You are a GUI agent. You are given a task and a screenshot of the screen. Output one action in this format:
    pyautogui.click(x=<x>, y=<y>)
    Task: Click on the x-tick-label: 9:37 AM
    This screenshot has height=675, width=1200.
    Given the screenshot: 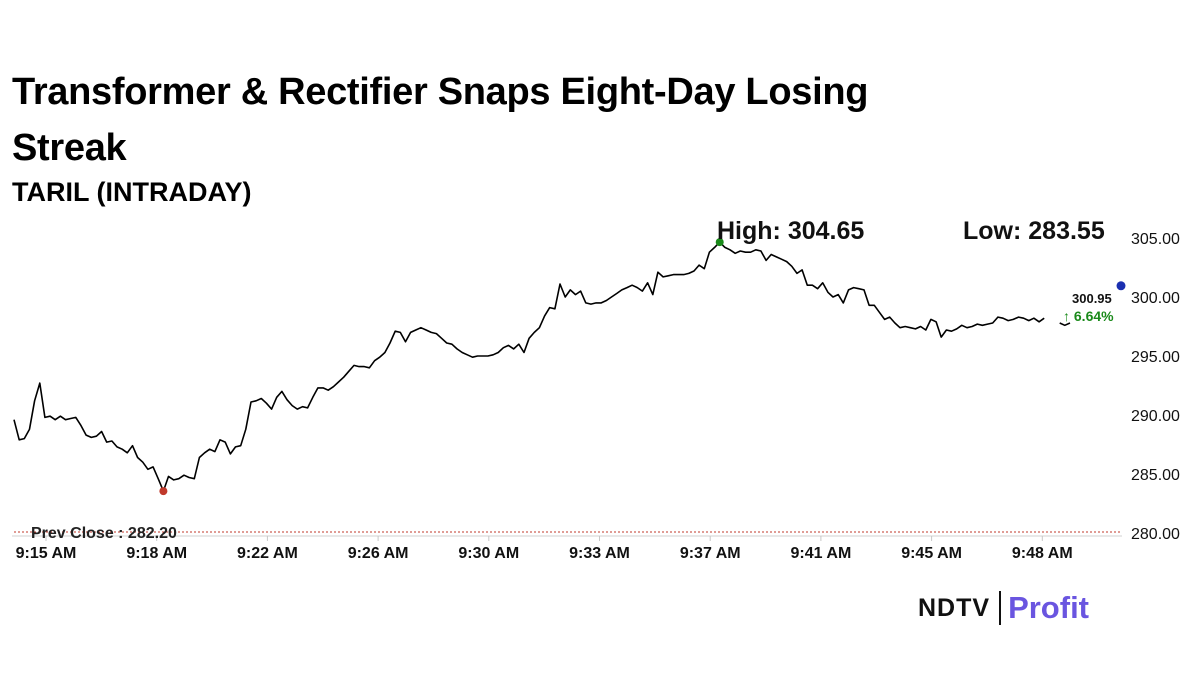 What is the action you would take?
    pyautogui.click(x=710, y=553)
    